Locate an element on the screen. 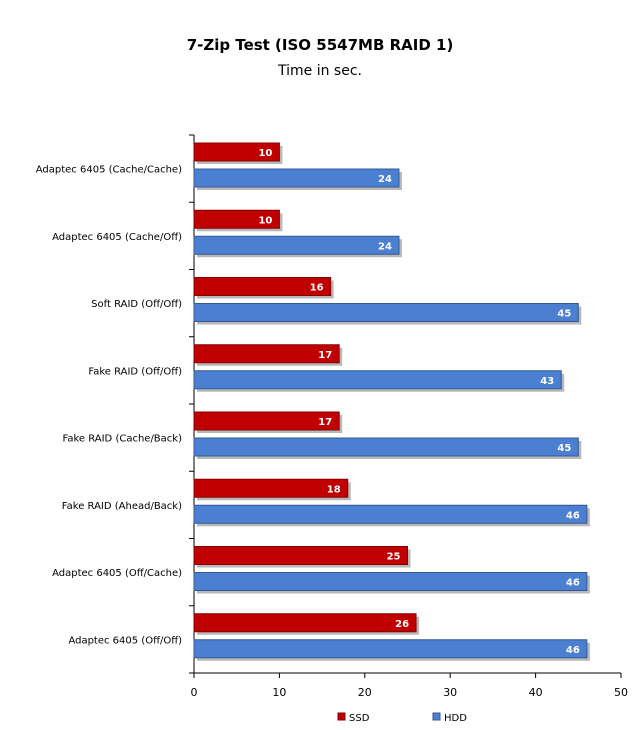 The height and width of the screenshot is (730, 640). category-label: Adaptec 6405 (Off/Cache) is located at coordinates (117, 573).